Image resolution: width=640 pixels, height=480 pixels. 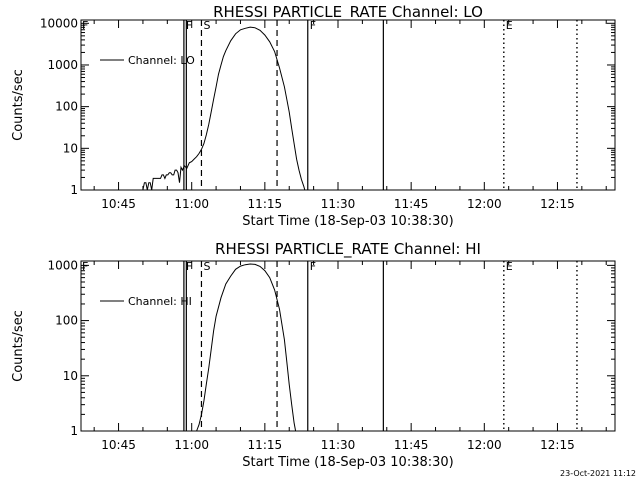 What do you see at coordinates (348, 249) in the screenshot?
I see `chart-title: RHESSI PARTICLE_RATE Channel: HI` at bounding box center [348, 249].